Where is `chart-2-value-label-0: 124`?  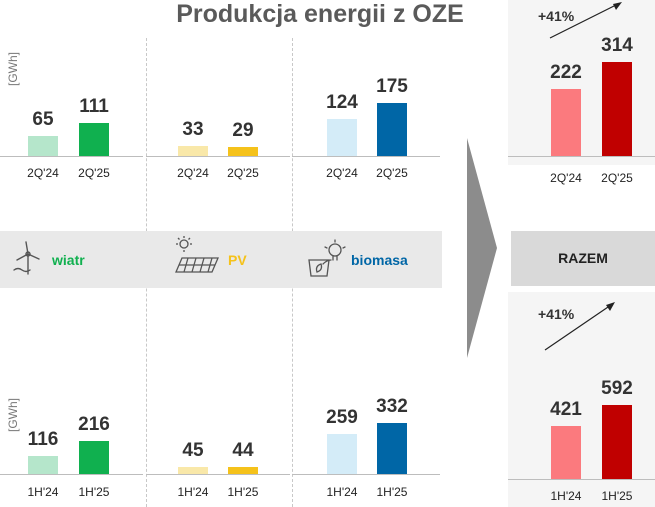 chart-2-value-label-0: 124 is located at coordinates (342, 102).